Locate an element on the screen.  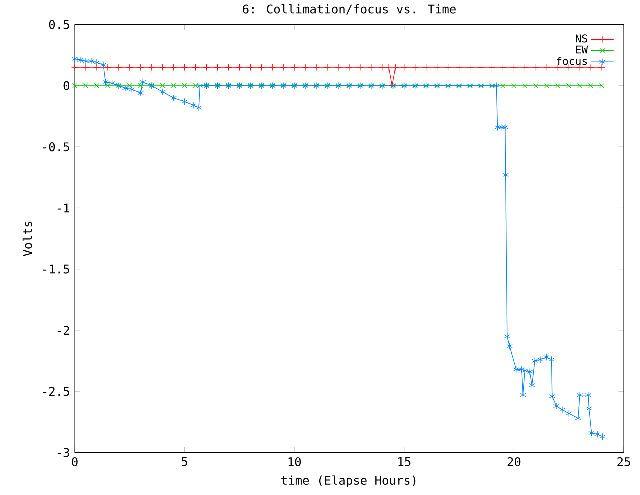
legend-label: NS is located at coordinates (582, 38).